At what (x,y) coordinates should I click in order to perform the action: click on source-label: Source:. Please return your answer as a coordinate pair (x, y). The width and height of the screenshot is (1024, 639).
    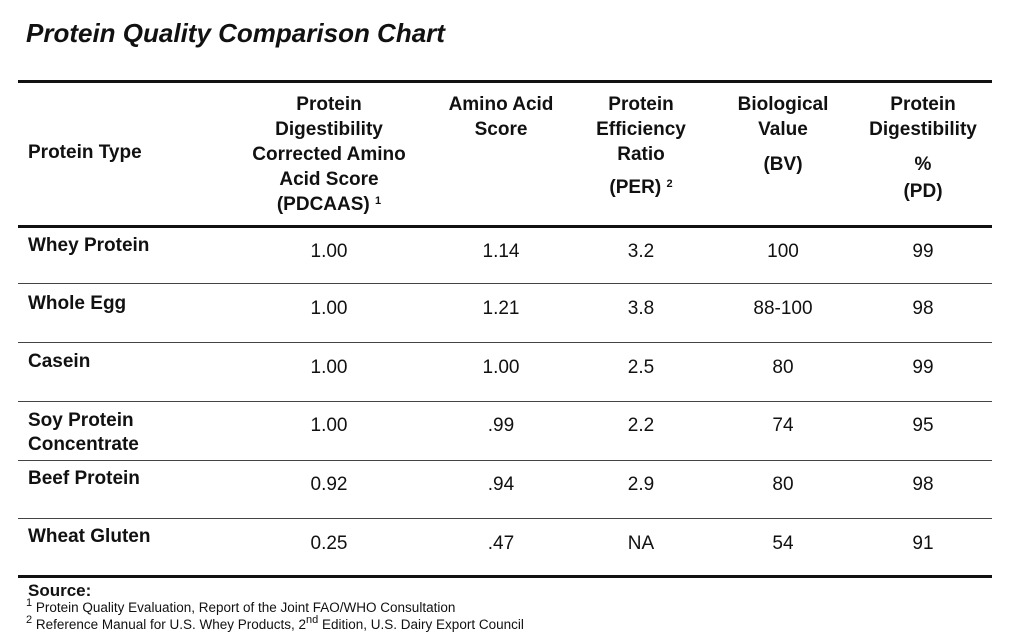
    Looking at the image, I should click on (60, 590).